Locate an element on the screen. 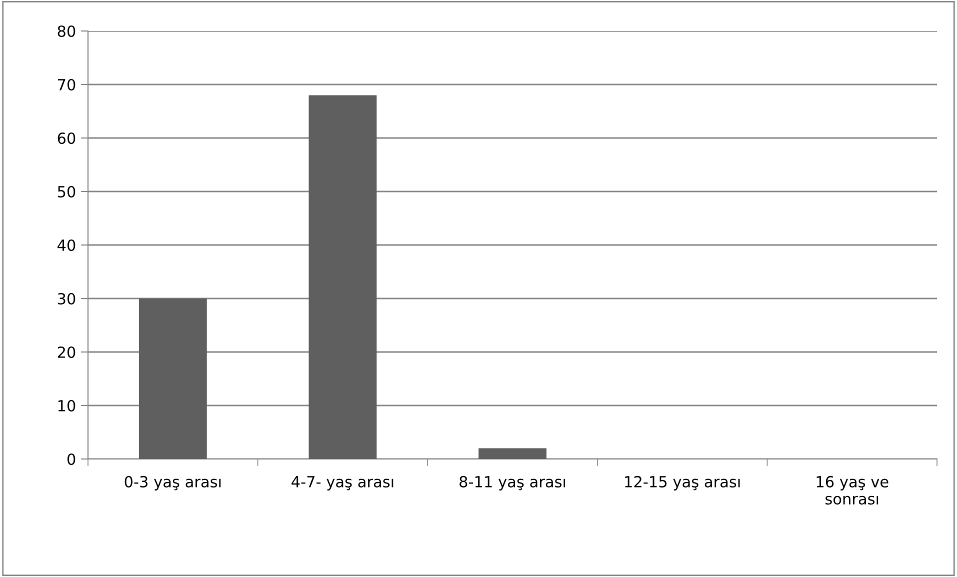 Image resolution: width=957 pixels, height=577 pixels. x-tick-label: 4-7- yaş arası is located at coordinates (343, 483).